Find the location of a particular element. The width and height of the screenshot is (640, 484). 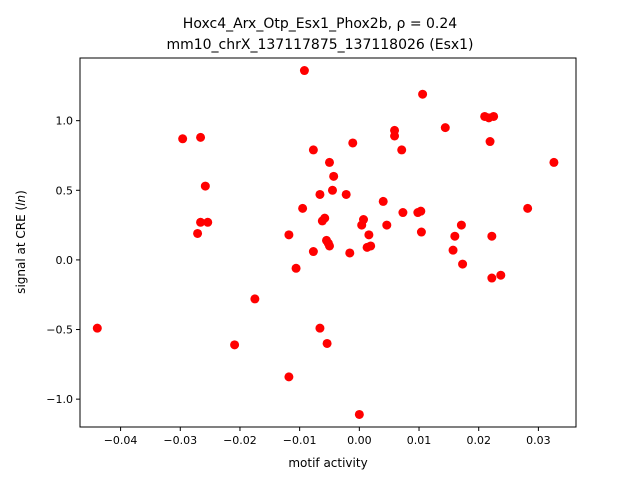

x-tick-label: −0.02 is located at coordinates (240, 440).